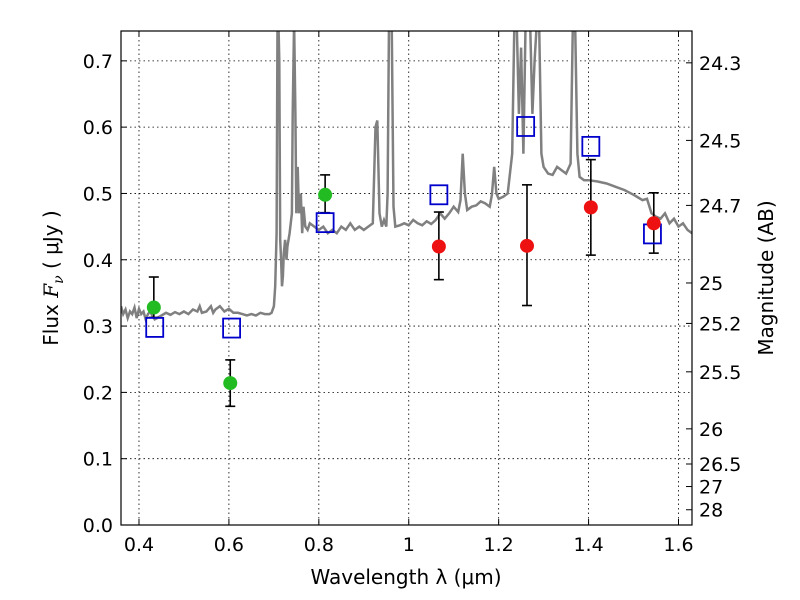 Image resolution: width=800 pixels, height=600 pixels. What do you see at coordinates (711, 430) in the screenshot?
I see `magnitude-tick-label: 26` at bounding box center [711, 430].